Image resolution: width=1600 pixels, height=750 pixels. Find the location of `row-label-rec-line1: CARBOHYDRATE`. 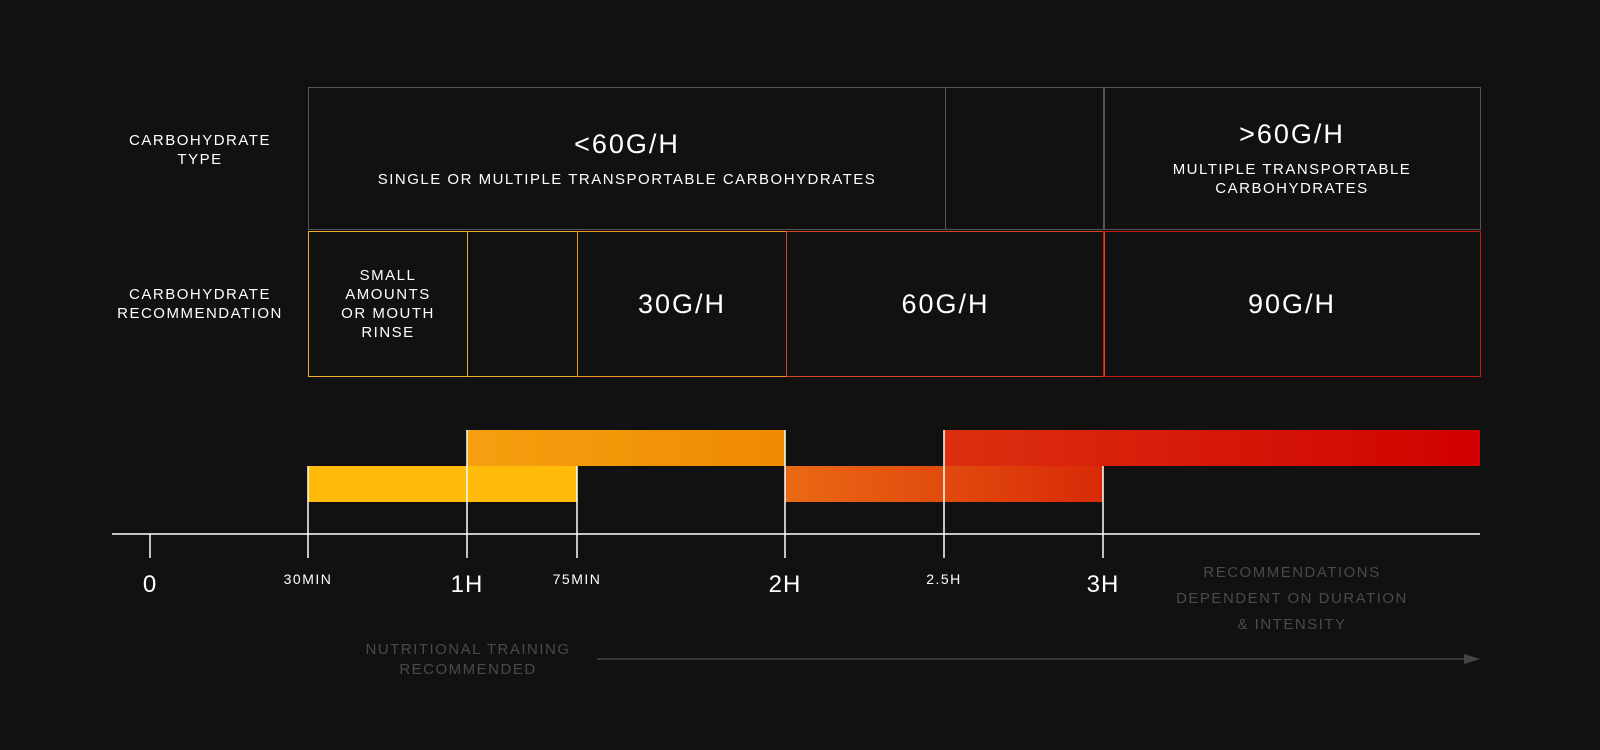

row-label-rec-line1: CARBOHYDRATE is located at coordinates (200, 294).